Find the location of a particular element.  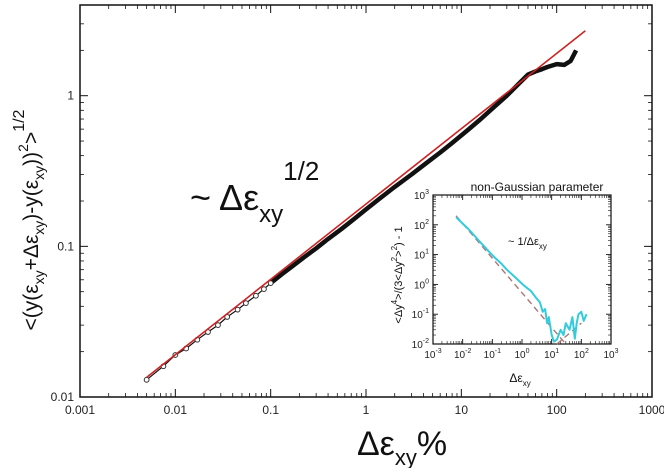

inset-annotation: ~ 1/Δεxy is located at coordinates (527, 243).